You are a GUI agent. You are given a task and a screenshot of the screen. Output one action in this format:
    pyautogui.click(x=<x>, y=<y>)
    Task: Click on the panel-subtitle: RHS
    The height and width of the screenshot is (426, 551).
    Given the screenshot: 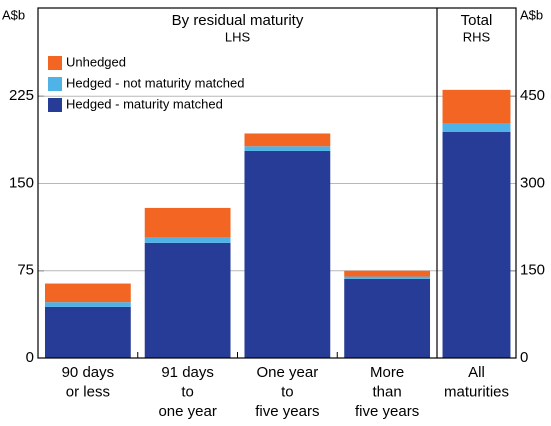 What is the action you would take?
    pyautogui.click(x=477, y=36)
    